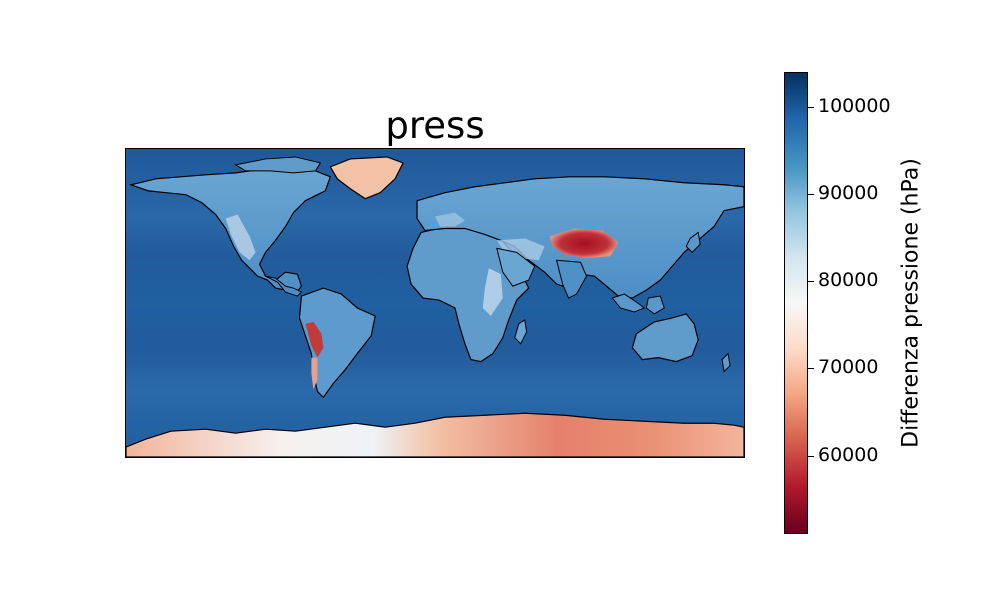 Image resolution: width=1000 pixels, height=600 pixels. What do you see at coordinates (450, 219) in the screenshot?
I see `europe-alps` at bounding box center [450, 219].